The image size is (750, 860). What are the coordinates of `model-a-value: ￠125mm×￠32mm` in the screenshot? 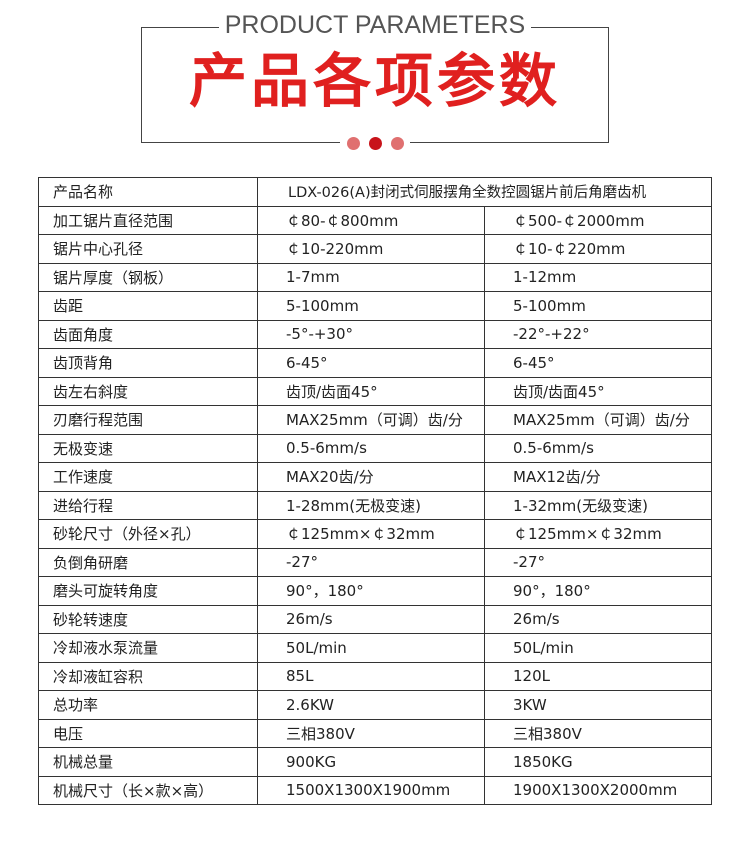 It's located at (371, 534).